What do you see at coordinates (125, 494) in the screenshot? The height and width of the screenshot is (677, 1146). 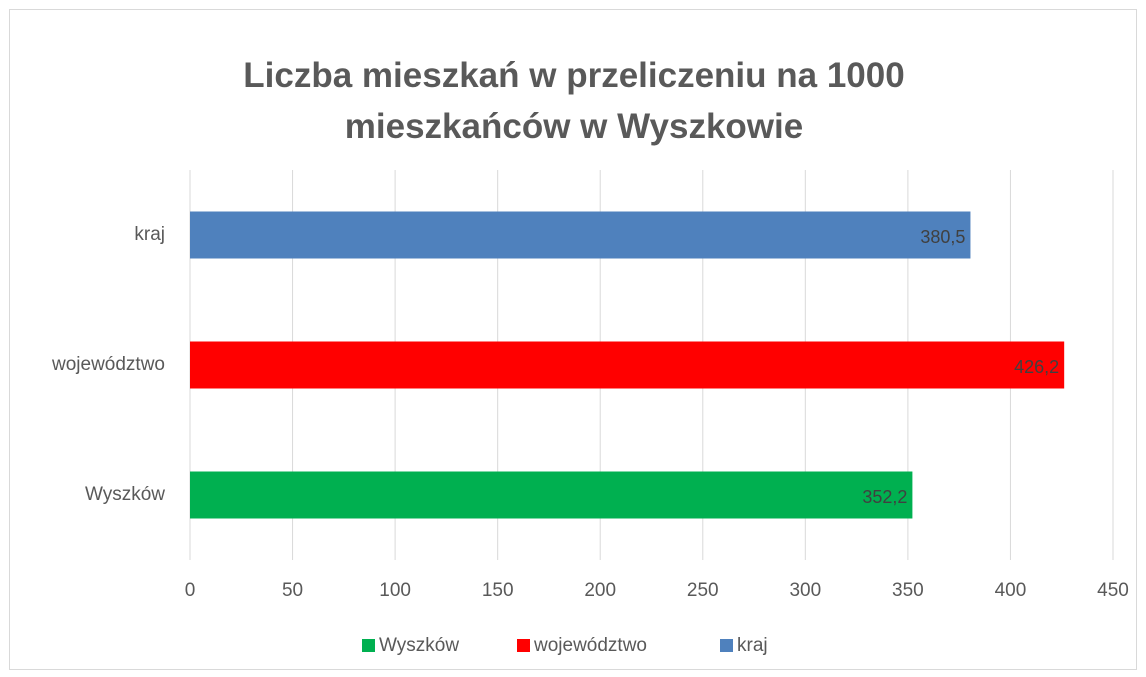 I see `y-tick-label: Wyszków` at bounding box center [125, 494].